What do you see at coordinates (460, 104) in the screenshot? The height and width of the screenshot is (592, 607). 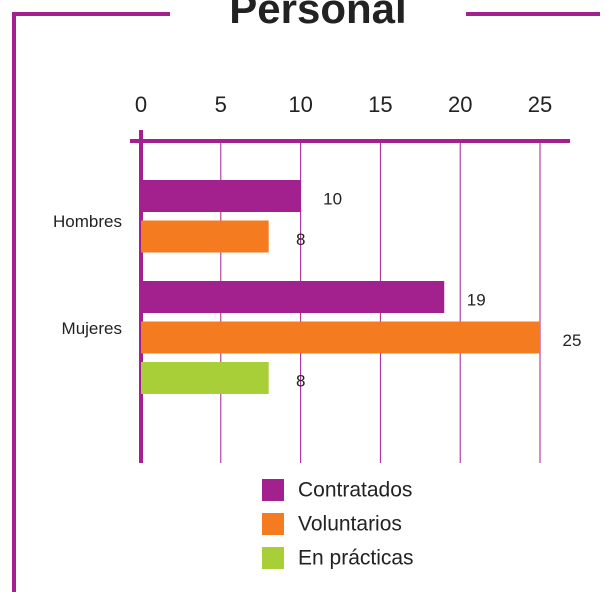 I see `x-tick-label: 20` at bounding box center [460, 104].